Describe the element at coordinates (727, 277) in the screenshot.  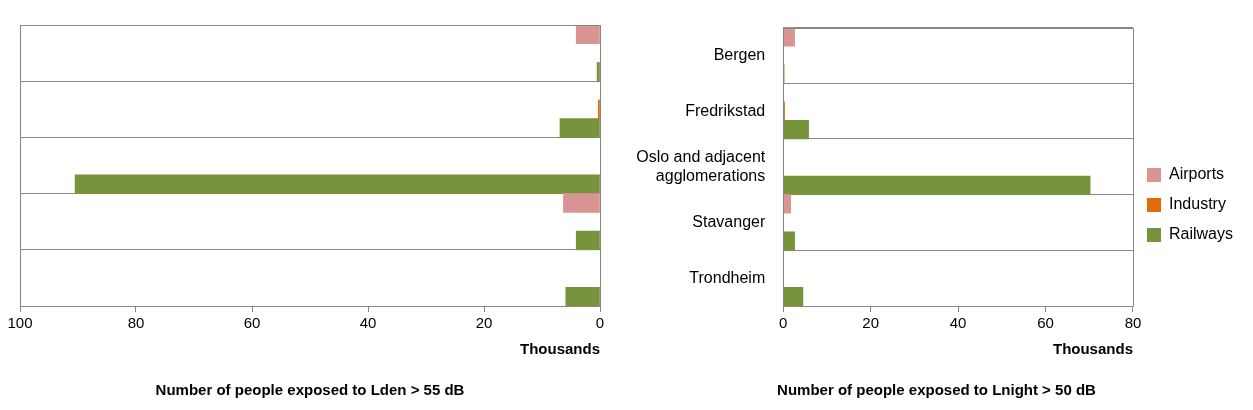
I see `y-tick-label: Trondheim` at that location.